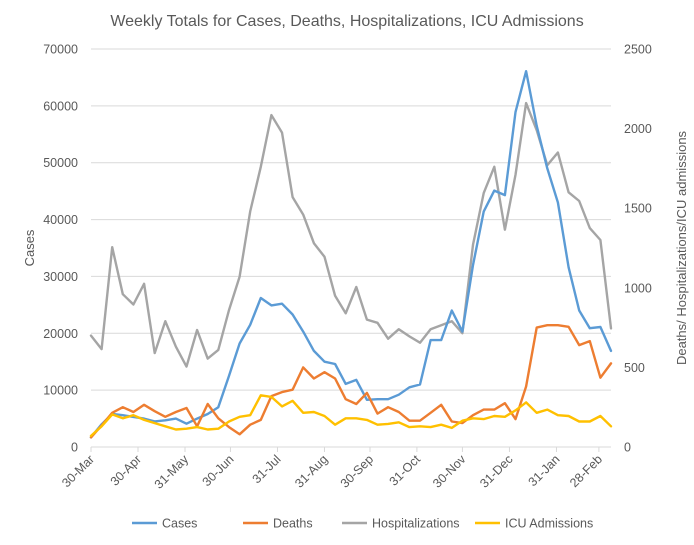  I want to click on y2-tick-label: 1000, so click(638, 288).